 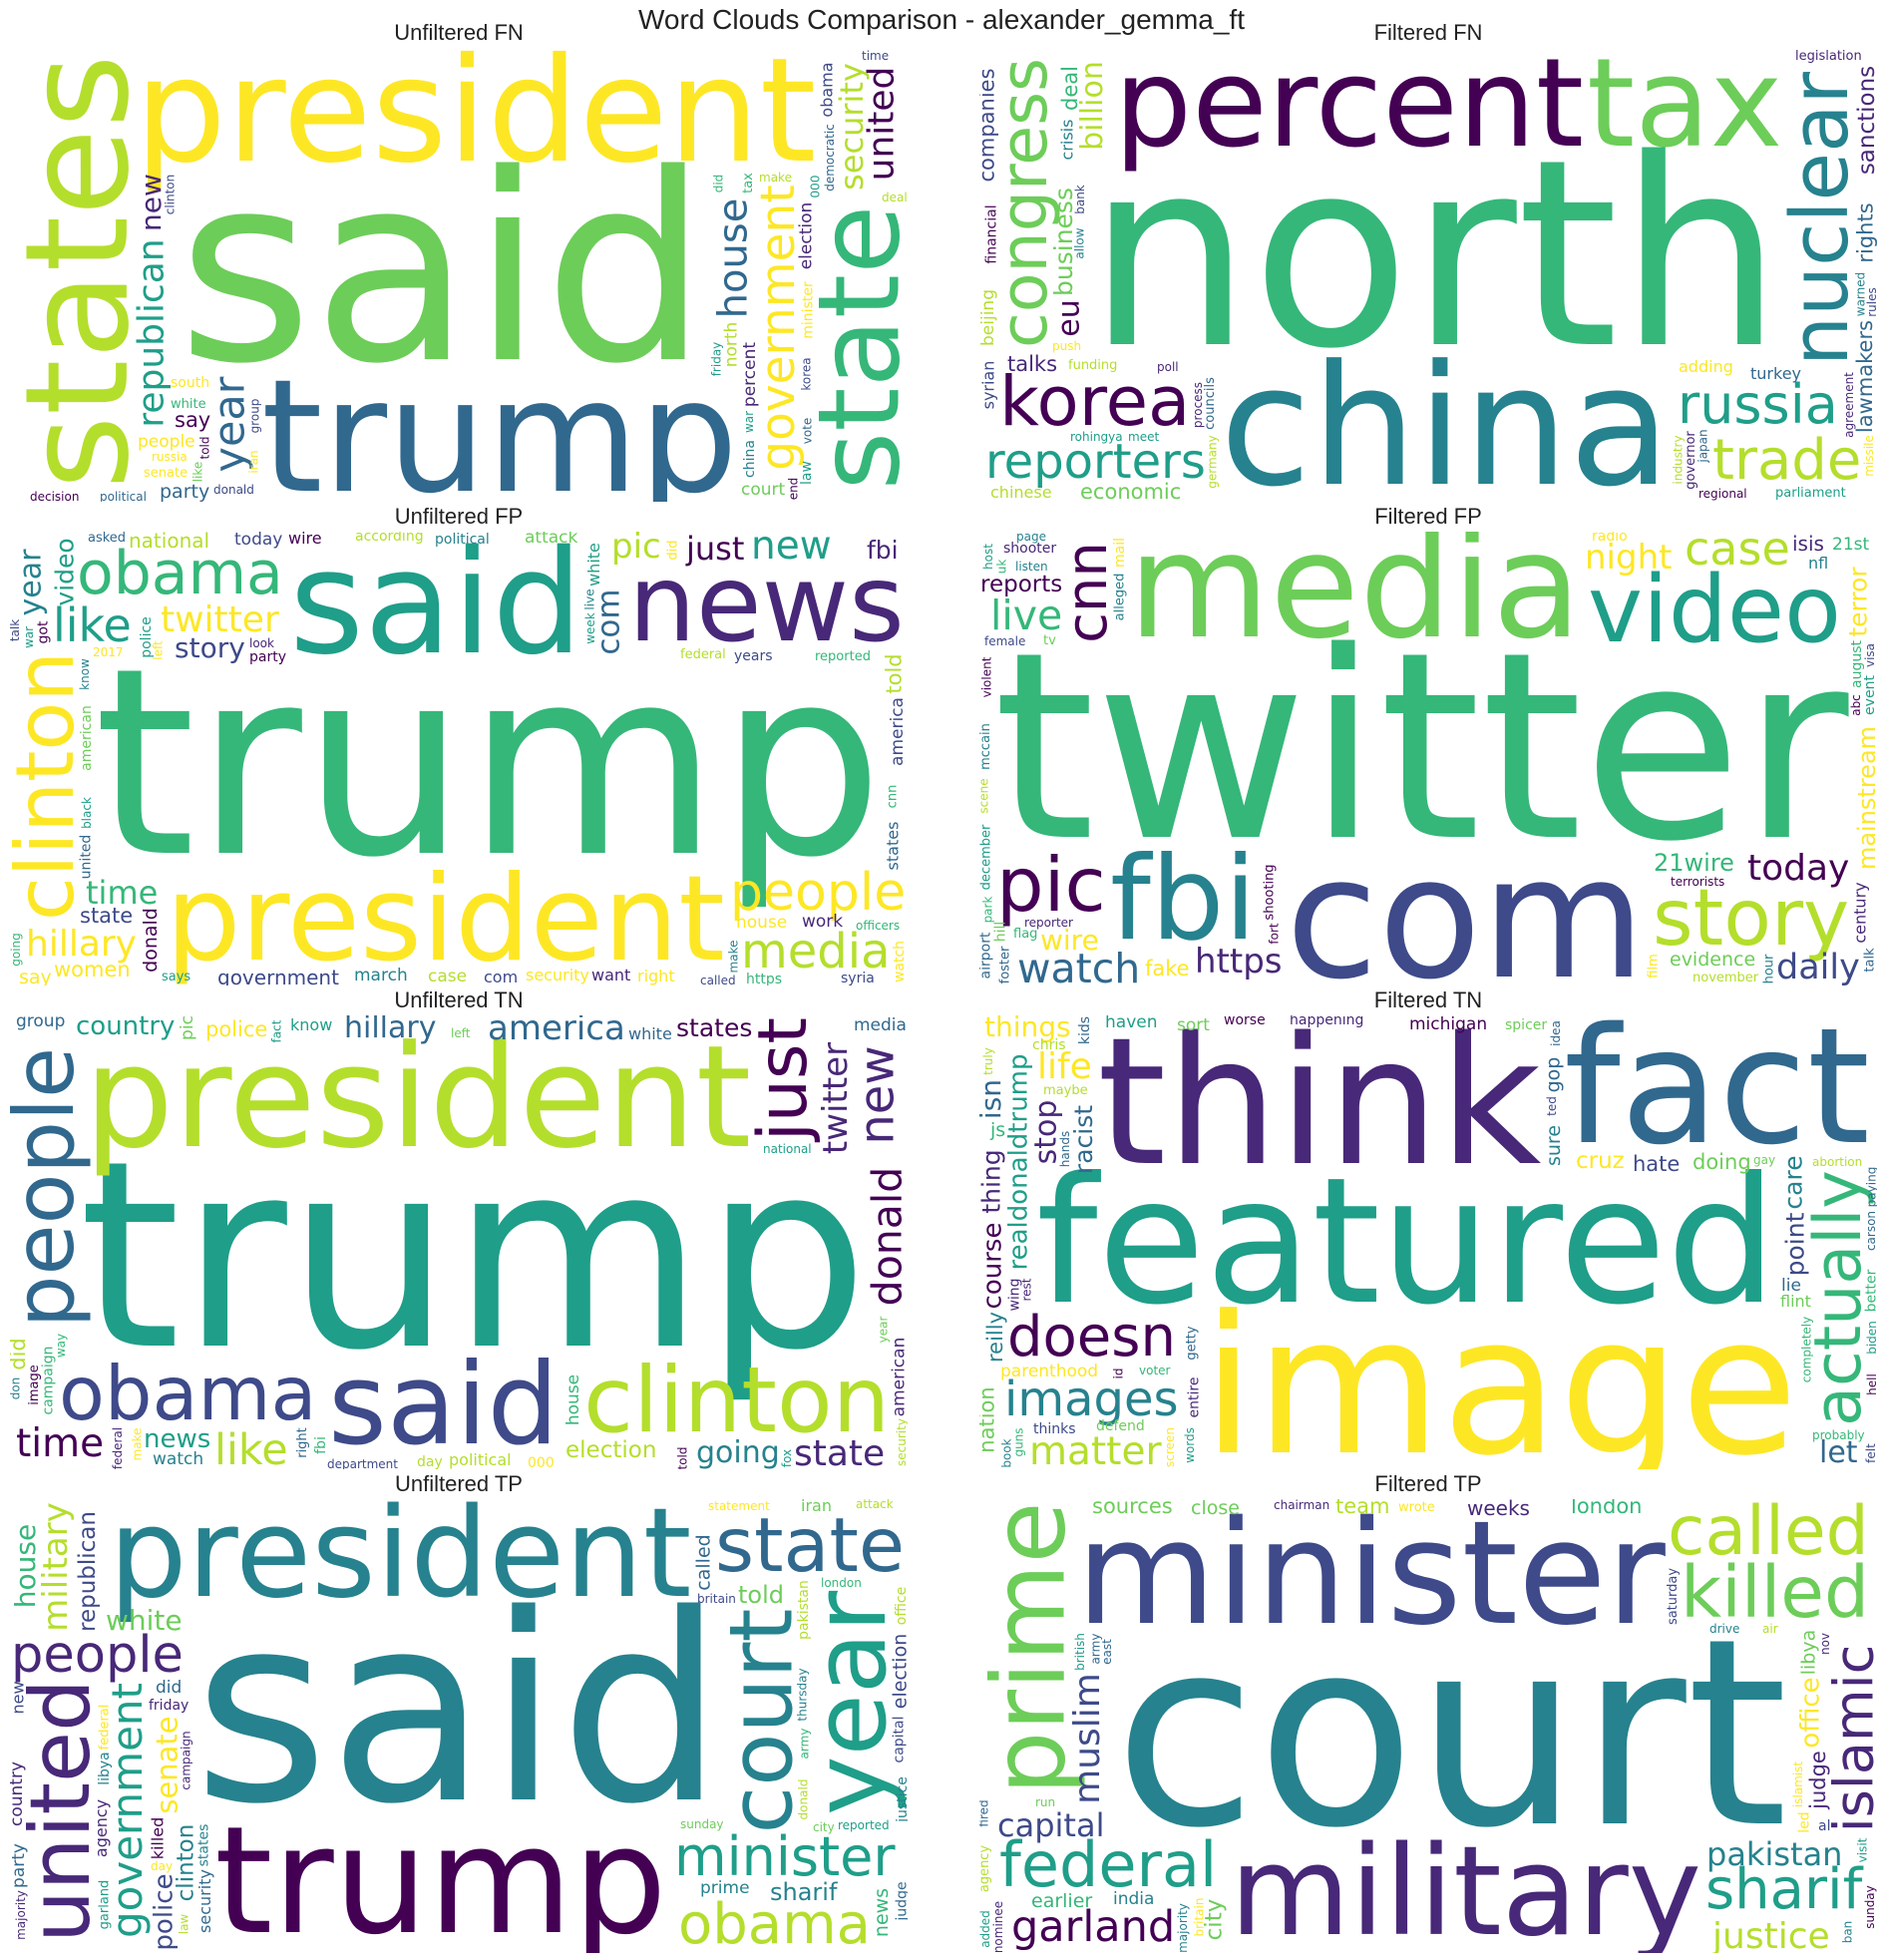 I want to click on cloud-word: rest, so click(x=1026, y=1290).